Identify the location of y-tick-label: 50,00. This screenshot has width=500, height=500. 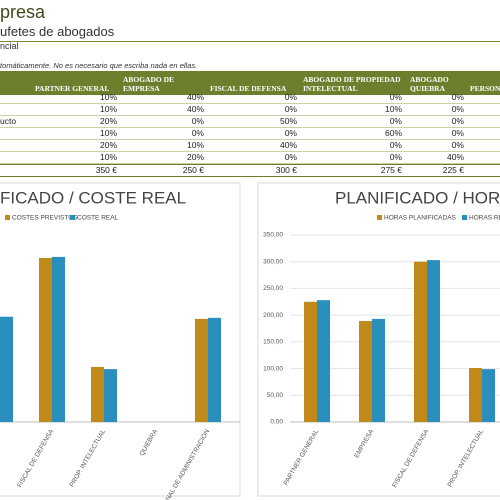
(275, 395).